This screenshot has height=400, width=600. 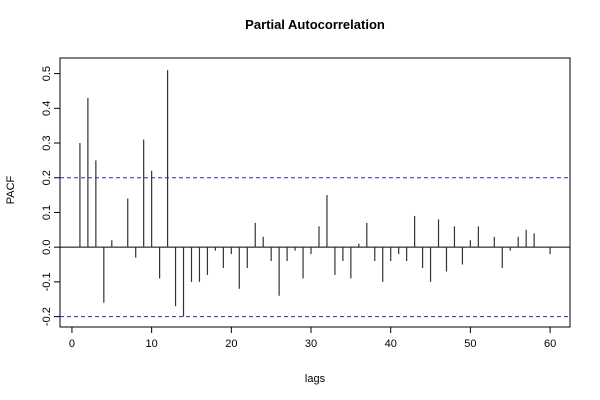 I want to click on y-tick-label: 0.1, so click(x=47, y=212).